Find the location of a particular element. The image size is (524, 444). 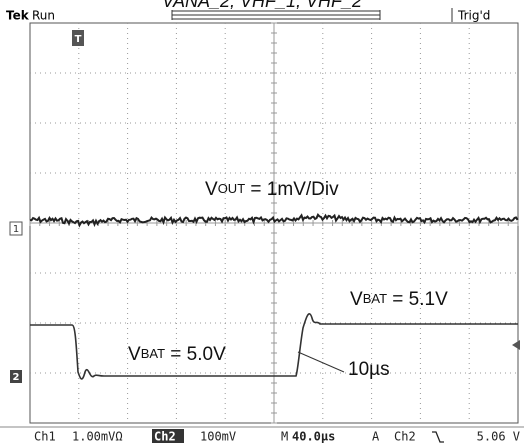

ann-rest: = 1mV/Div is located at coordinates (292, 189).